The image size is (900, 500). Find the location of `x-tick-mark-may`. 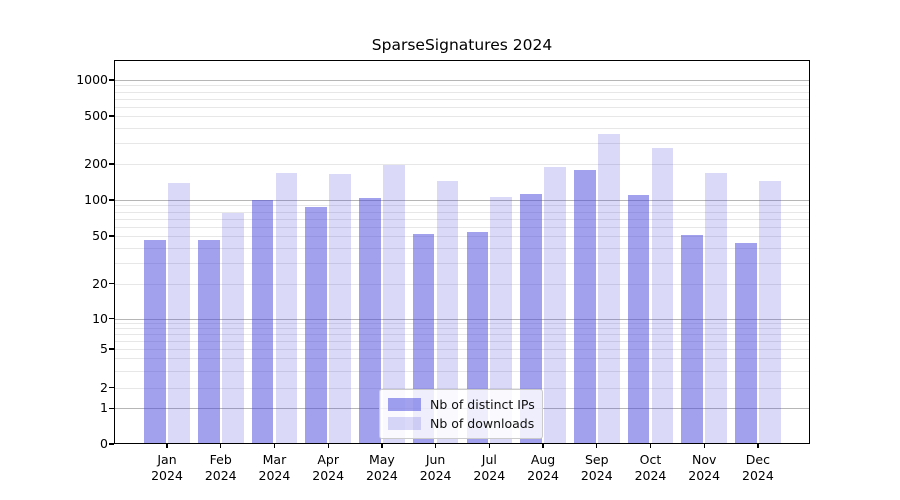

x-tick-mark-may is located at coordinates (382, 446).